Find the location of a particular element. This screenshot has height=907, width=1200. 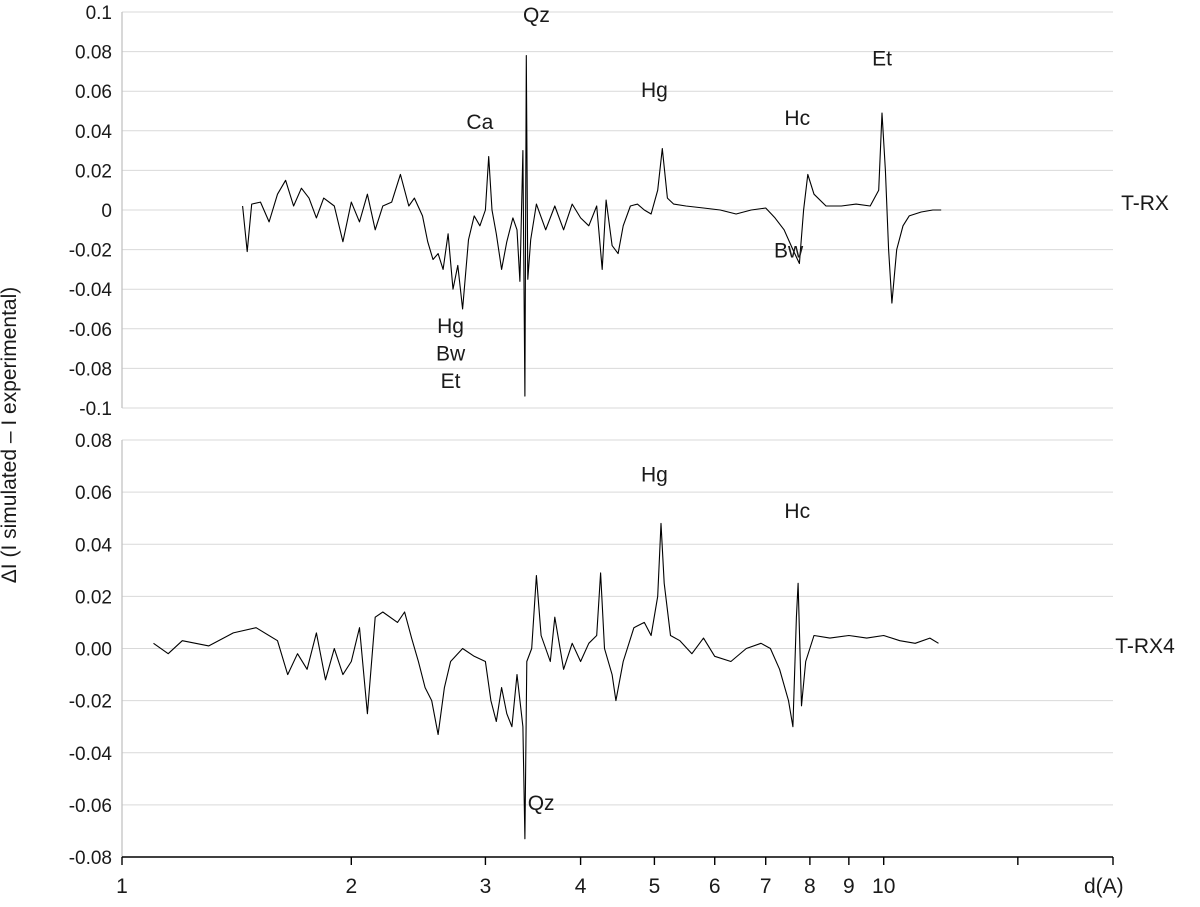

y-axis-label: ΔI (I simulated – I experimental) is located at coordinates (10, 435).